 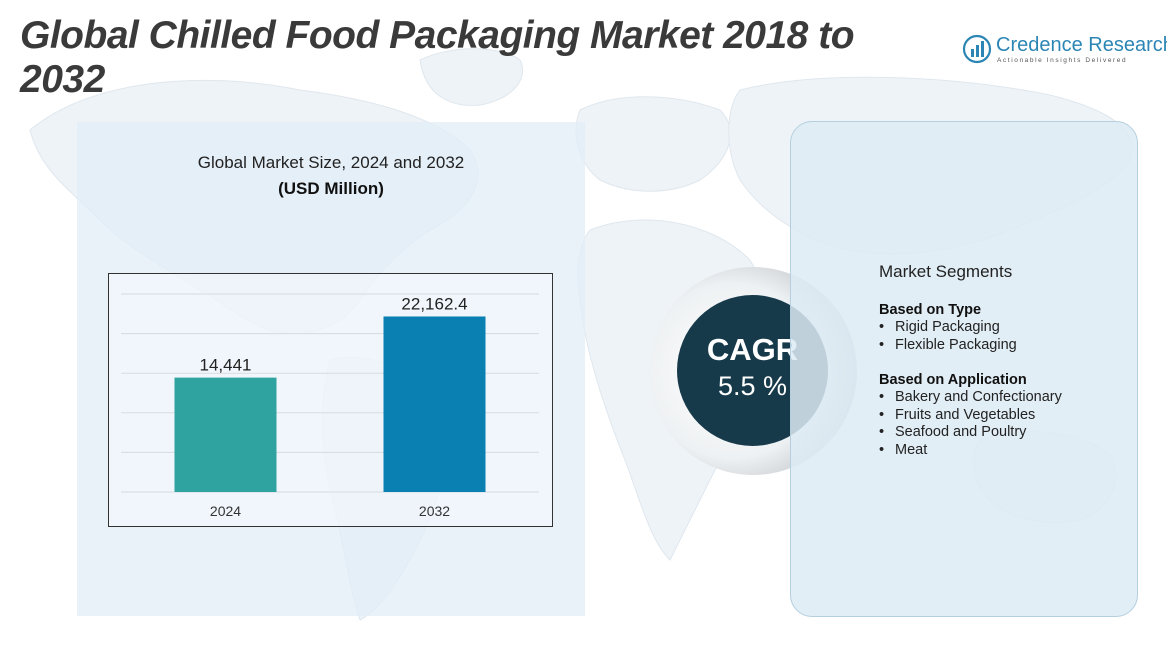 What do you see at coordinates (653, 144) in the screenshot?
I see `europe-shape` at bounding box center [653, 144].